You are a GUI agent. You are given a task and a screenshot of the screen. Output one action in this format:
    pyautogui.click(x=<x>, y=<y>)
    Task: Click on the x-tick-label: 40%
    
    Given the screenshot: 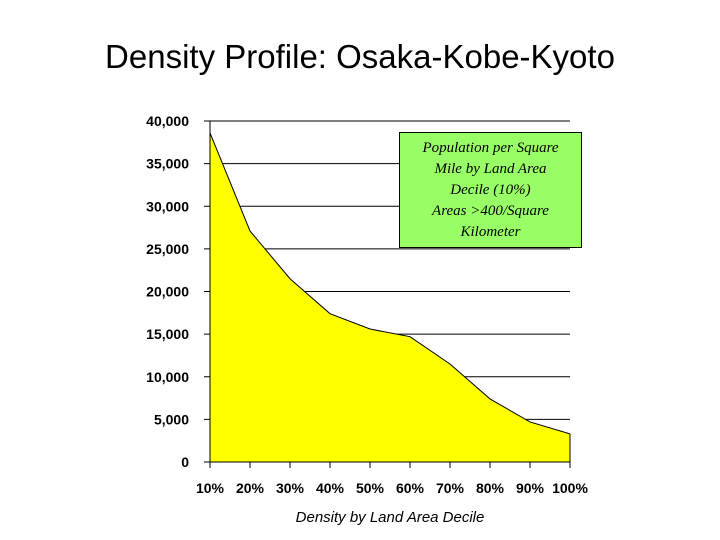 What is the action you would take?
    pyautogui.click(x=330, y=488)
    